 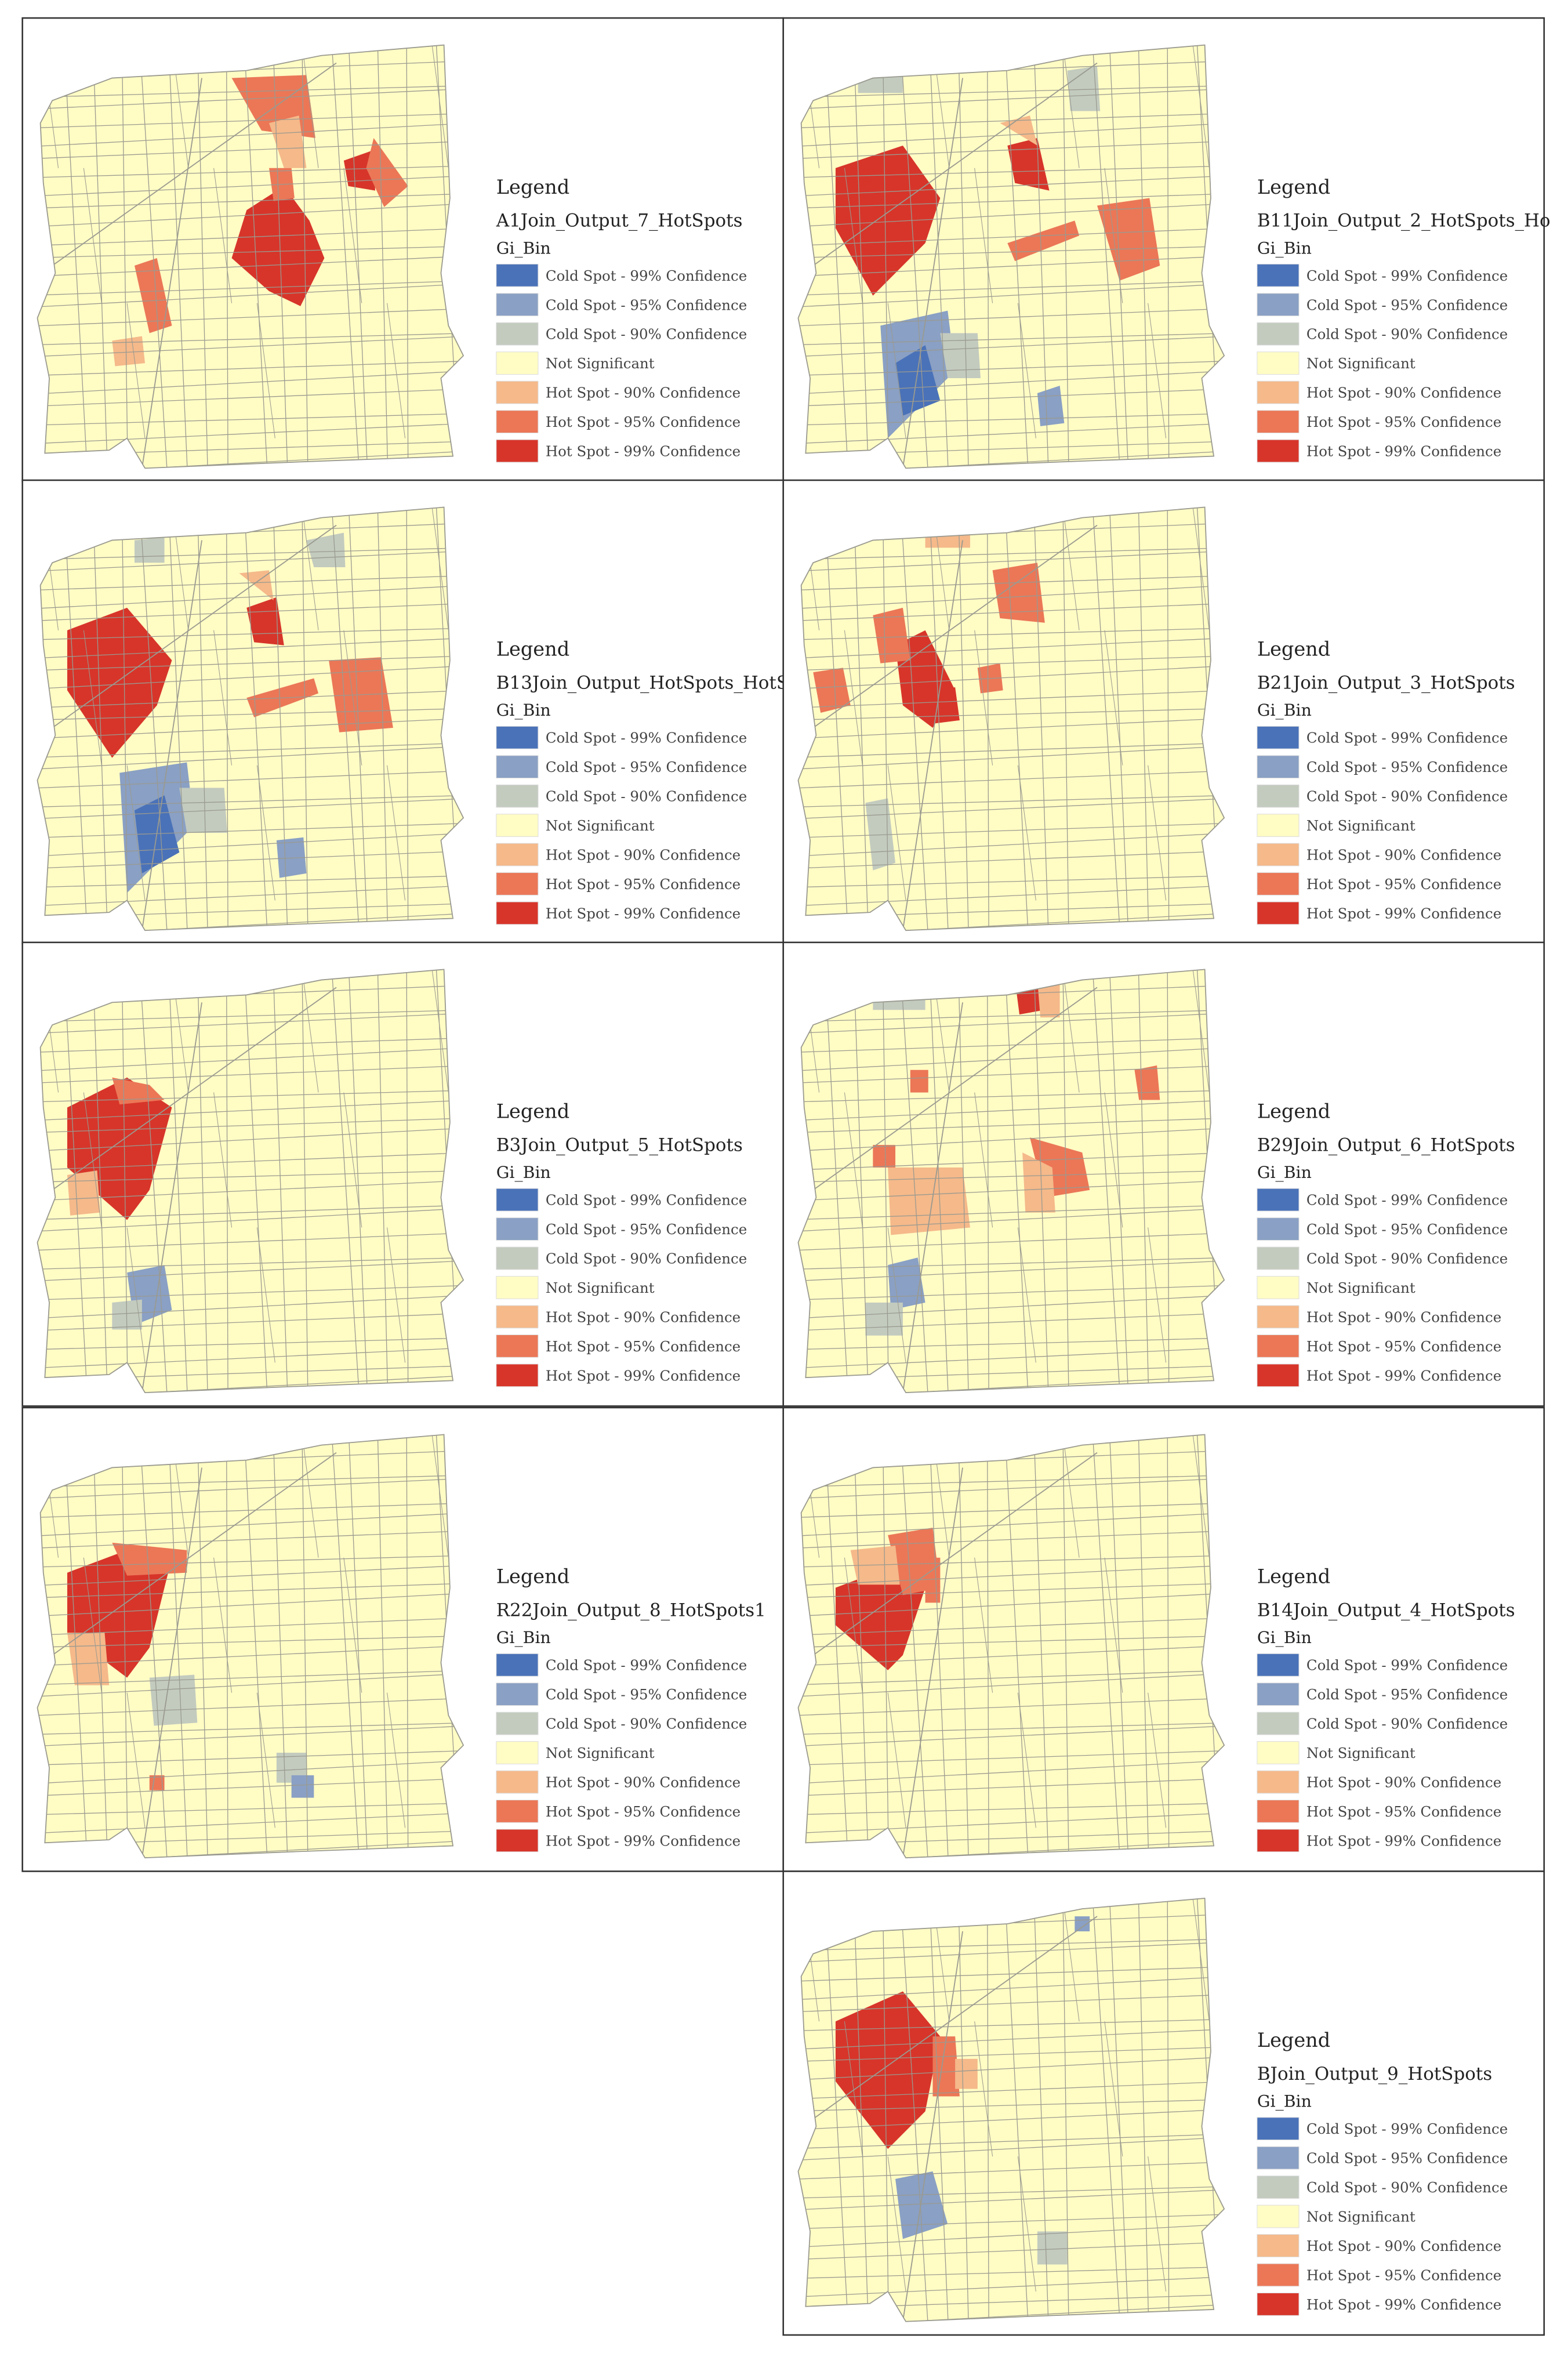 What do you see at coordinates (1403, 1782) in the screenshot?
I see `legend-label: Hot Spot - 90% Confidence` at bounding box center [1403, 1782].